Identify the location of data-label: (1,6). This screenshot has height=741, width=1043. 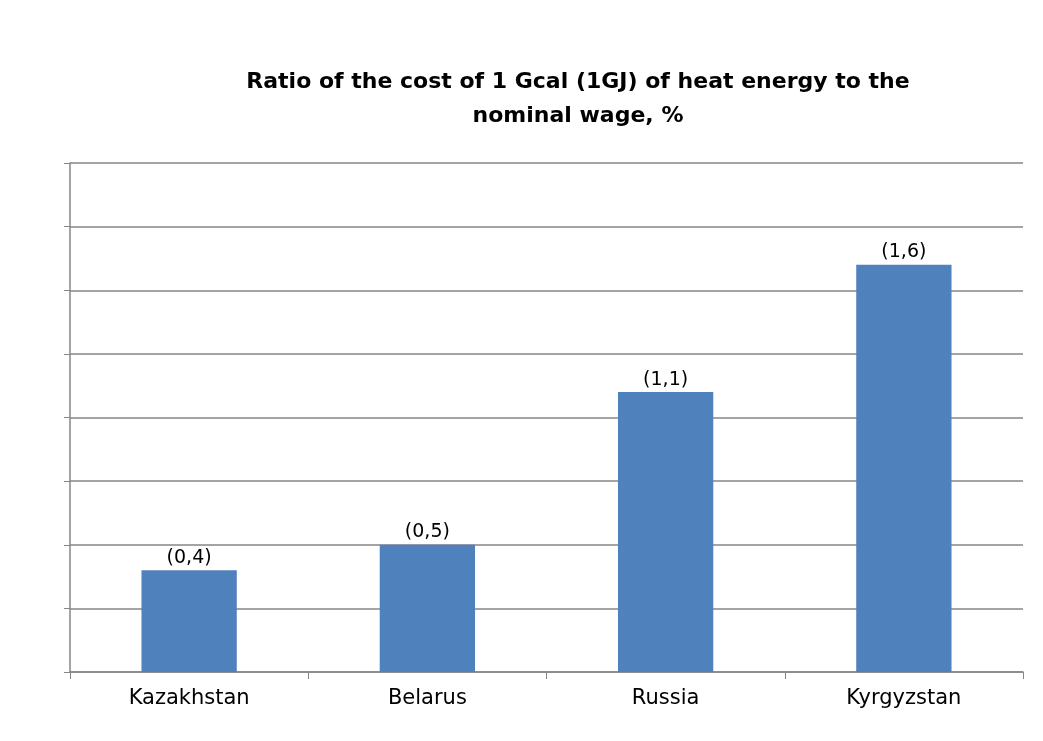
(904, 250).